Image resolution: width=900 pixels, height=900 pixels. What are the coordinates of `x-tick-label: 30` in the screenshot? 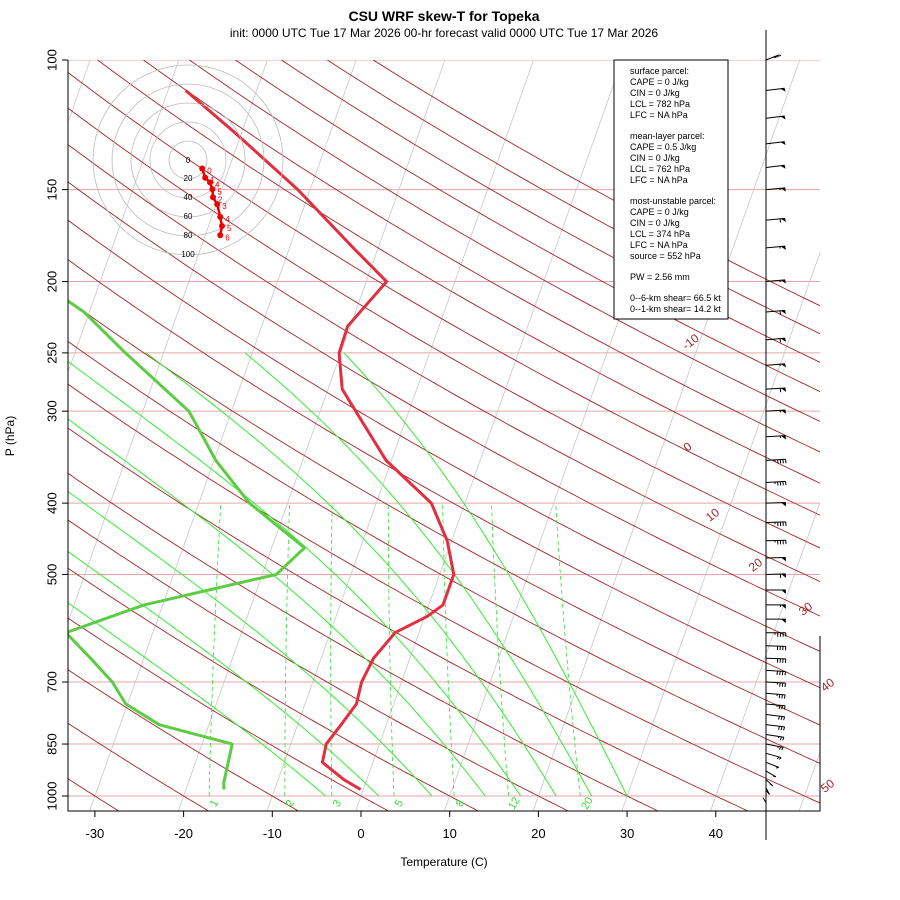 It's located at (627, 833).